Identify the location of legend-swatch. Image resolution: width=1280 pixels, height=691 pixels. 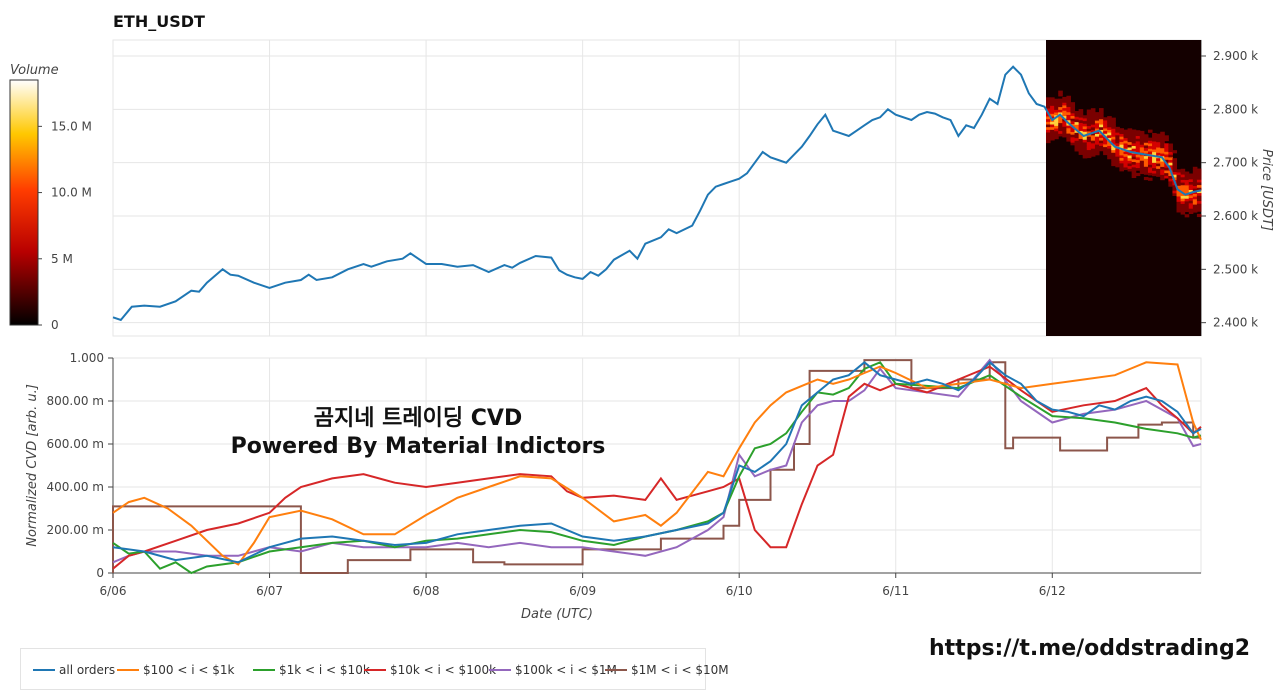
(44, 669).